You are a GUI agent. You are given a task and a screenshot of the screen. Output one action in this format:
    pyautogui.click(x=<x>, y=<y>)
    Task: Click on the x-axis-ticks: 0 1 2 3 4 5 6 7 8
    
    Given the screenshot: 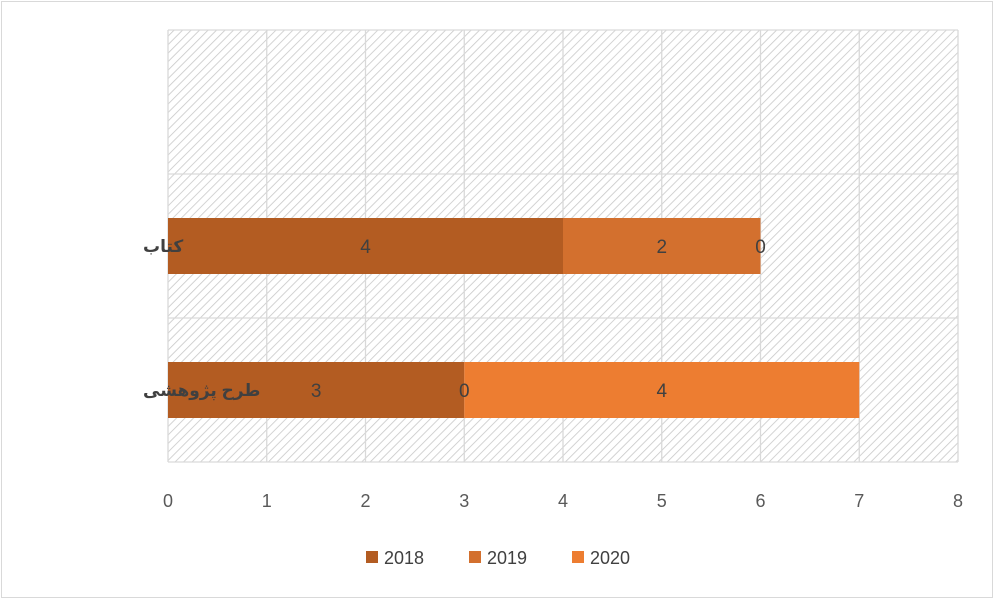 What is the action you would take?
    pyautogui.click(x=563, y=501)
    